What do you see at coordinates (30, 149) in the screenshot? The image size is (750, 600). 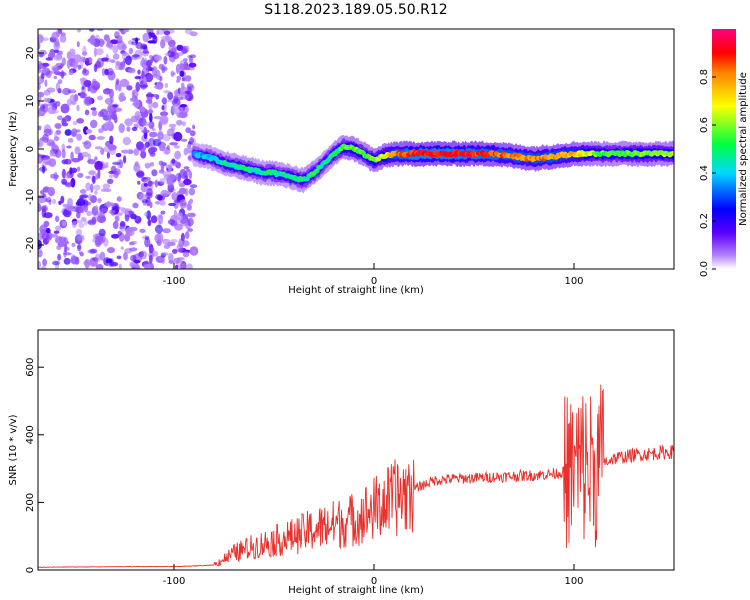 I see `y-tick-label: 0` at bounding box center [30, 149].